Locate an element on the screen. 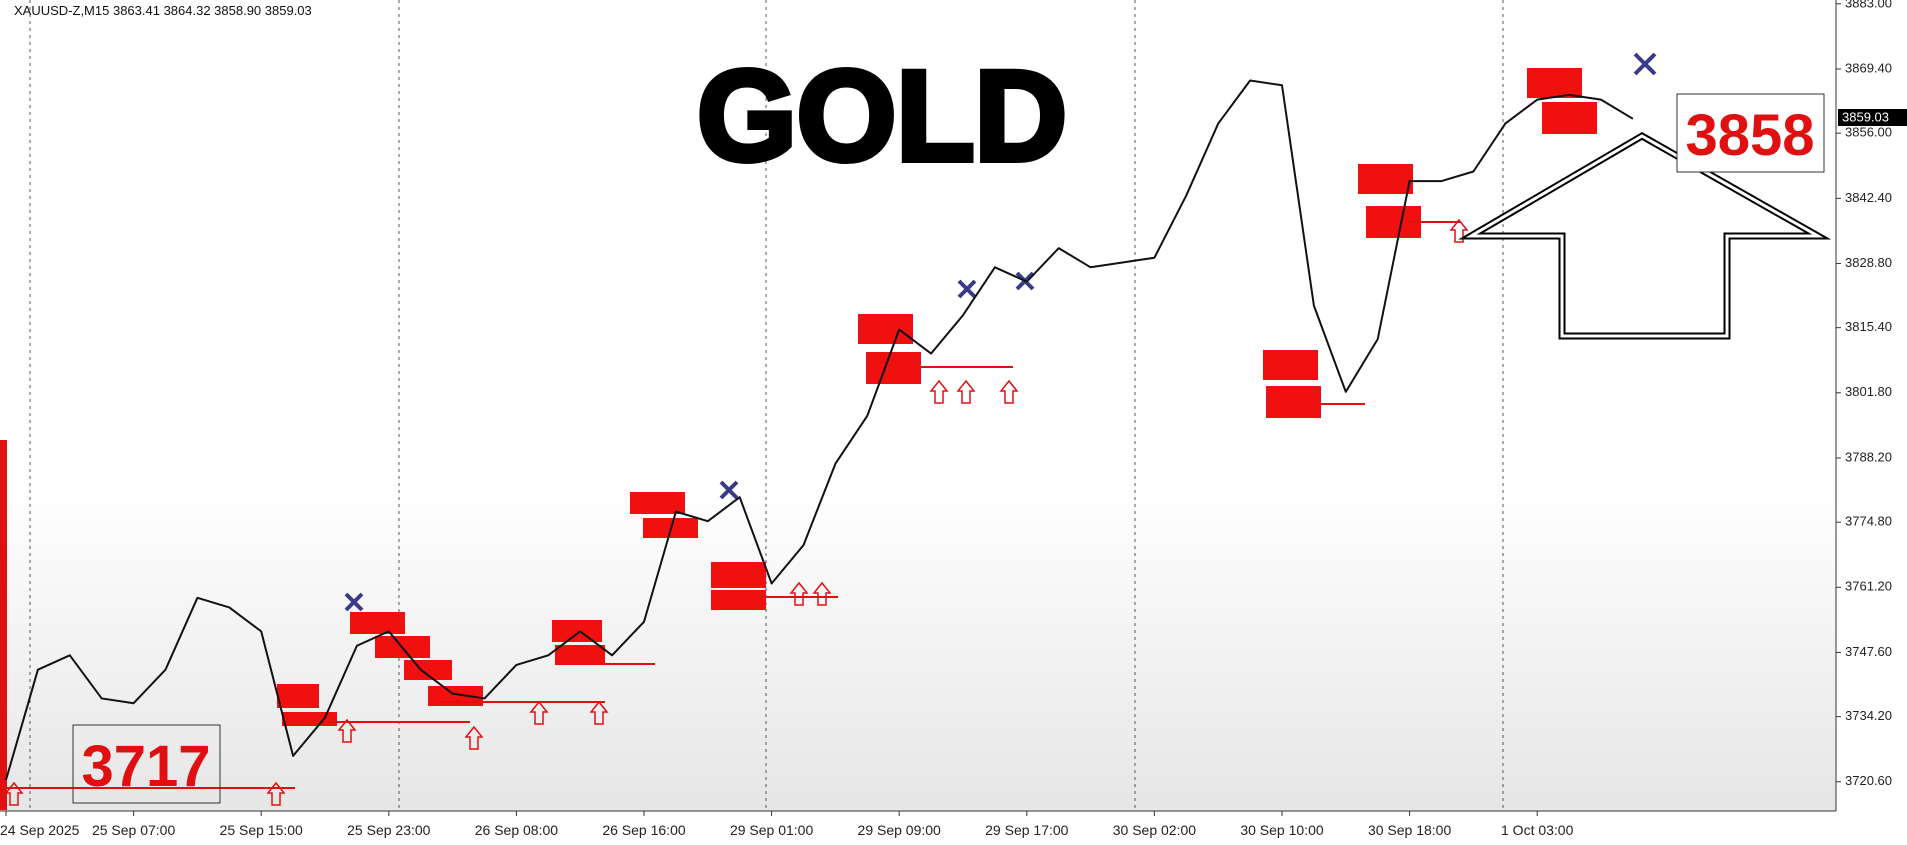 The width and height of the screenshot is (1907, 845). y-tick-label: 3720.60 is located at coordinates (1868, 780).